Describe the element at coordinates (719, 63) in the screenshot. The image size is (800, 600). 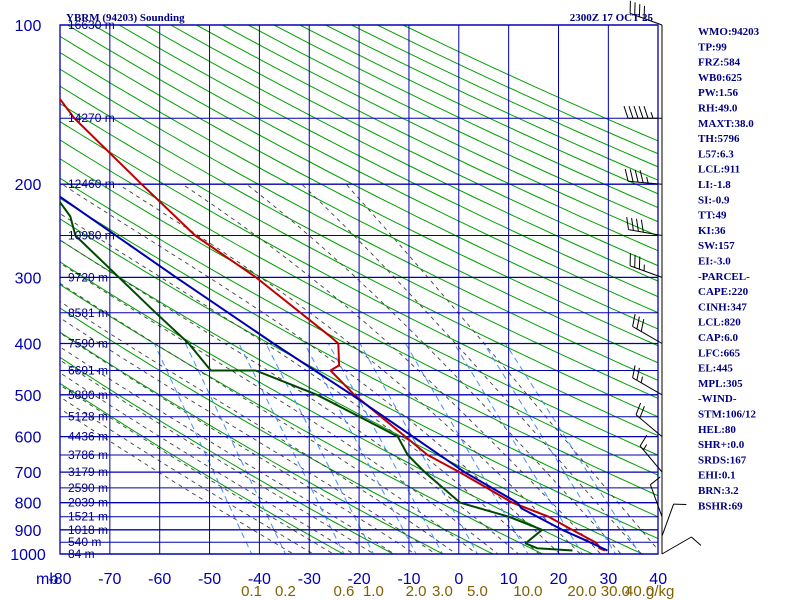
I see `stability-index-item: FRZ:584` at that location.